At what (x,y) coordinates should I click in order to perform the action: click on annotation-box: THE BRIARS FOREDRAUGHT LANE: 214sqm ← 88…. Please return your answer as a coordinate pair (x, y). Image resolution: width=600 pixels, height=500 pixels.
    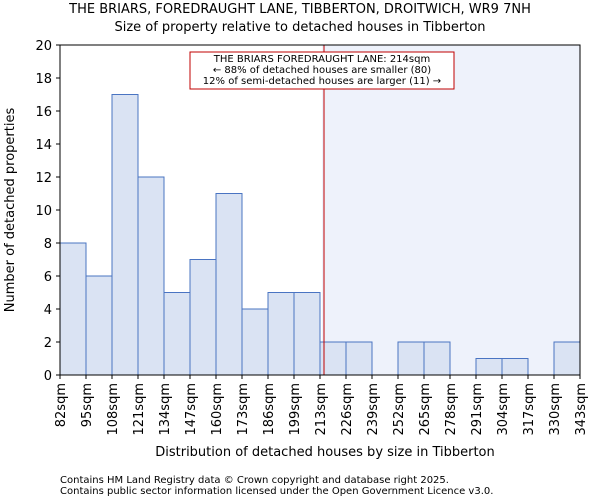
    Looking at the image, I should click on (322, 70).